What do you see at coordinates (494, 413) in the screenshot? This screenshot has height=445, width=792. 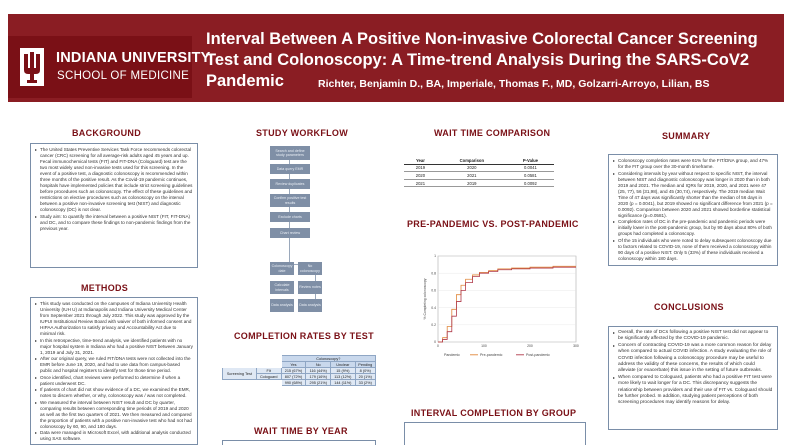 I see `interval-group-title: INTERVAL COMPLETION BY GROUP` at bounding box center [494, 413].